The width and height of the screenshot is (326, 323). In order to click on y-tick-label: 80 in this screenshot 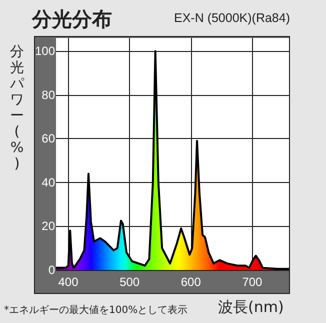, I will do `click(49, 95)`.